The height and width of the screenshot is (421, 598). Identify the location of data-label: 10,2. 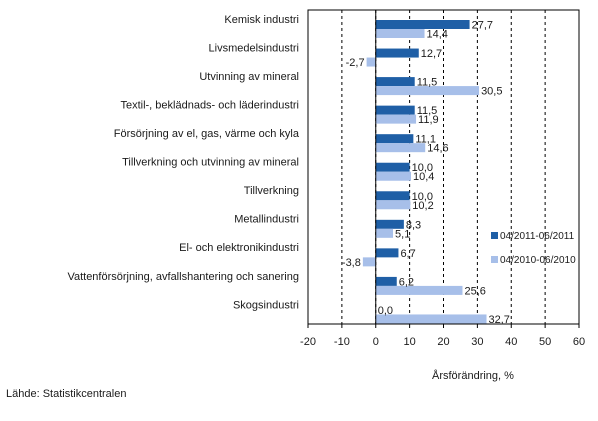
(422, 206).